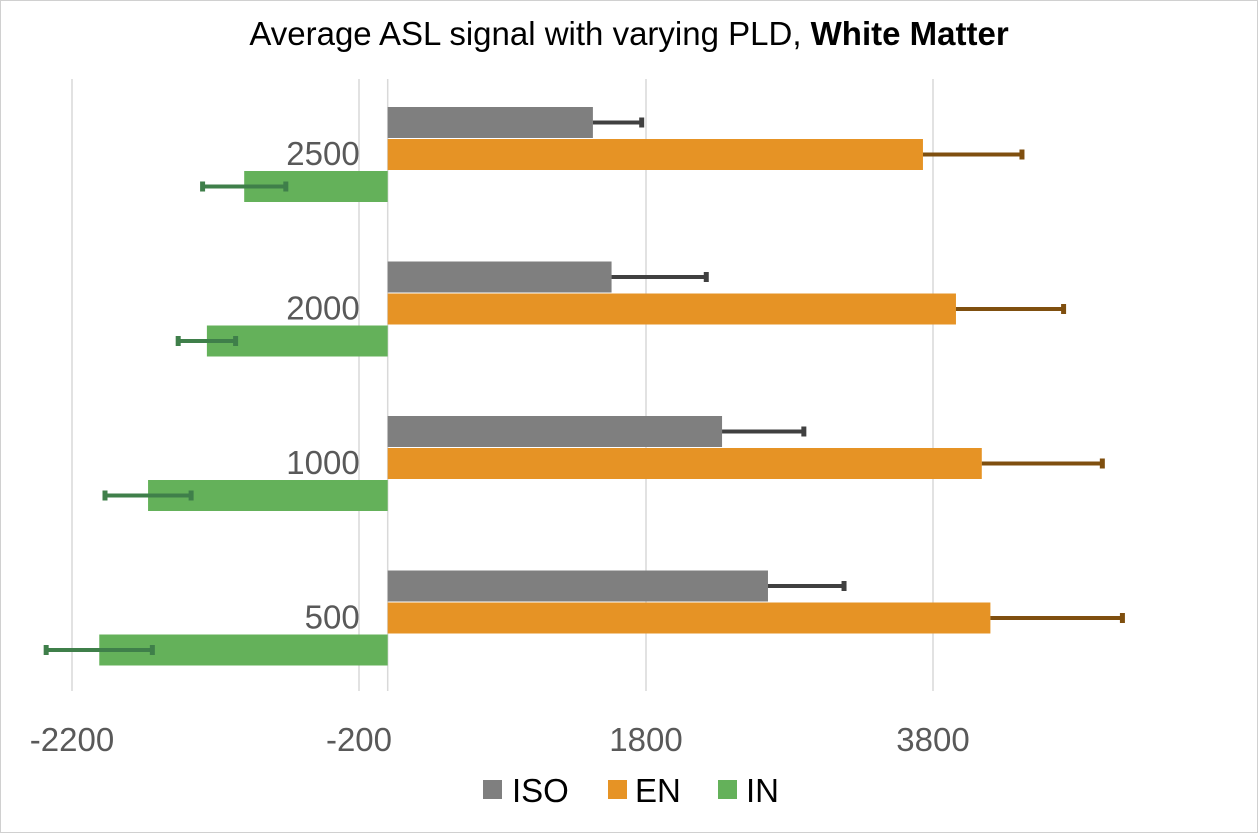 The image size is (1258, 833). Describe the element at coordinates (322, 462) in the screenshot. I see `category-label-1000: 1000` at that location.